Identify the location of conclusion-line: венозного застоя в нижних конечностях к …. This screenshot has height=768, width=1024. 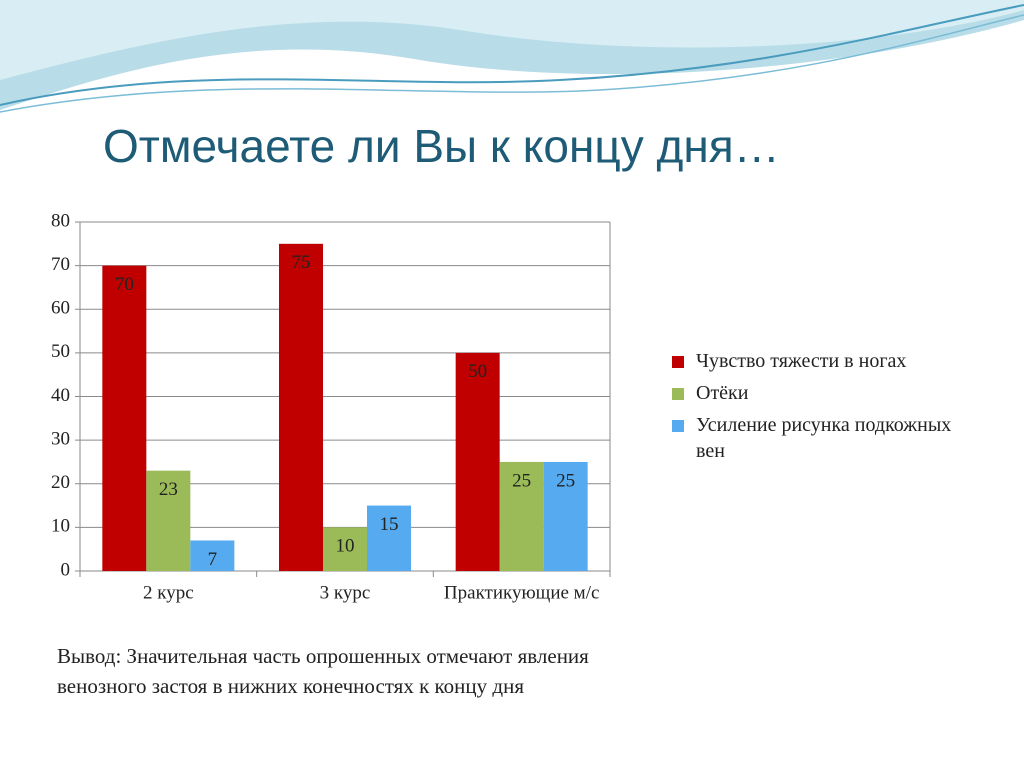
(290, 686).